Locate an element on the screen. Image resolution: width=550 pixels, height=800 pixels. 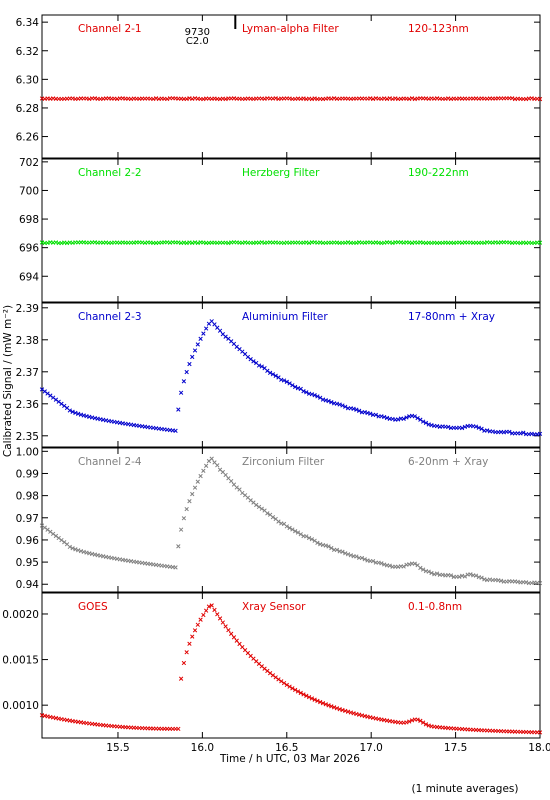
x-axis-title: Time / h UTC, 03 Mar 2026 is located at coordinates (289, 759).